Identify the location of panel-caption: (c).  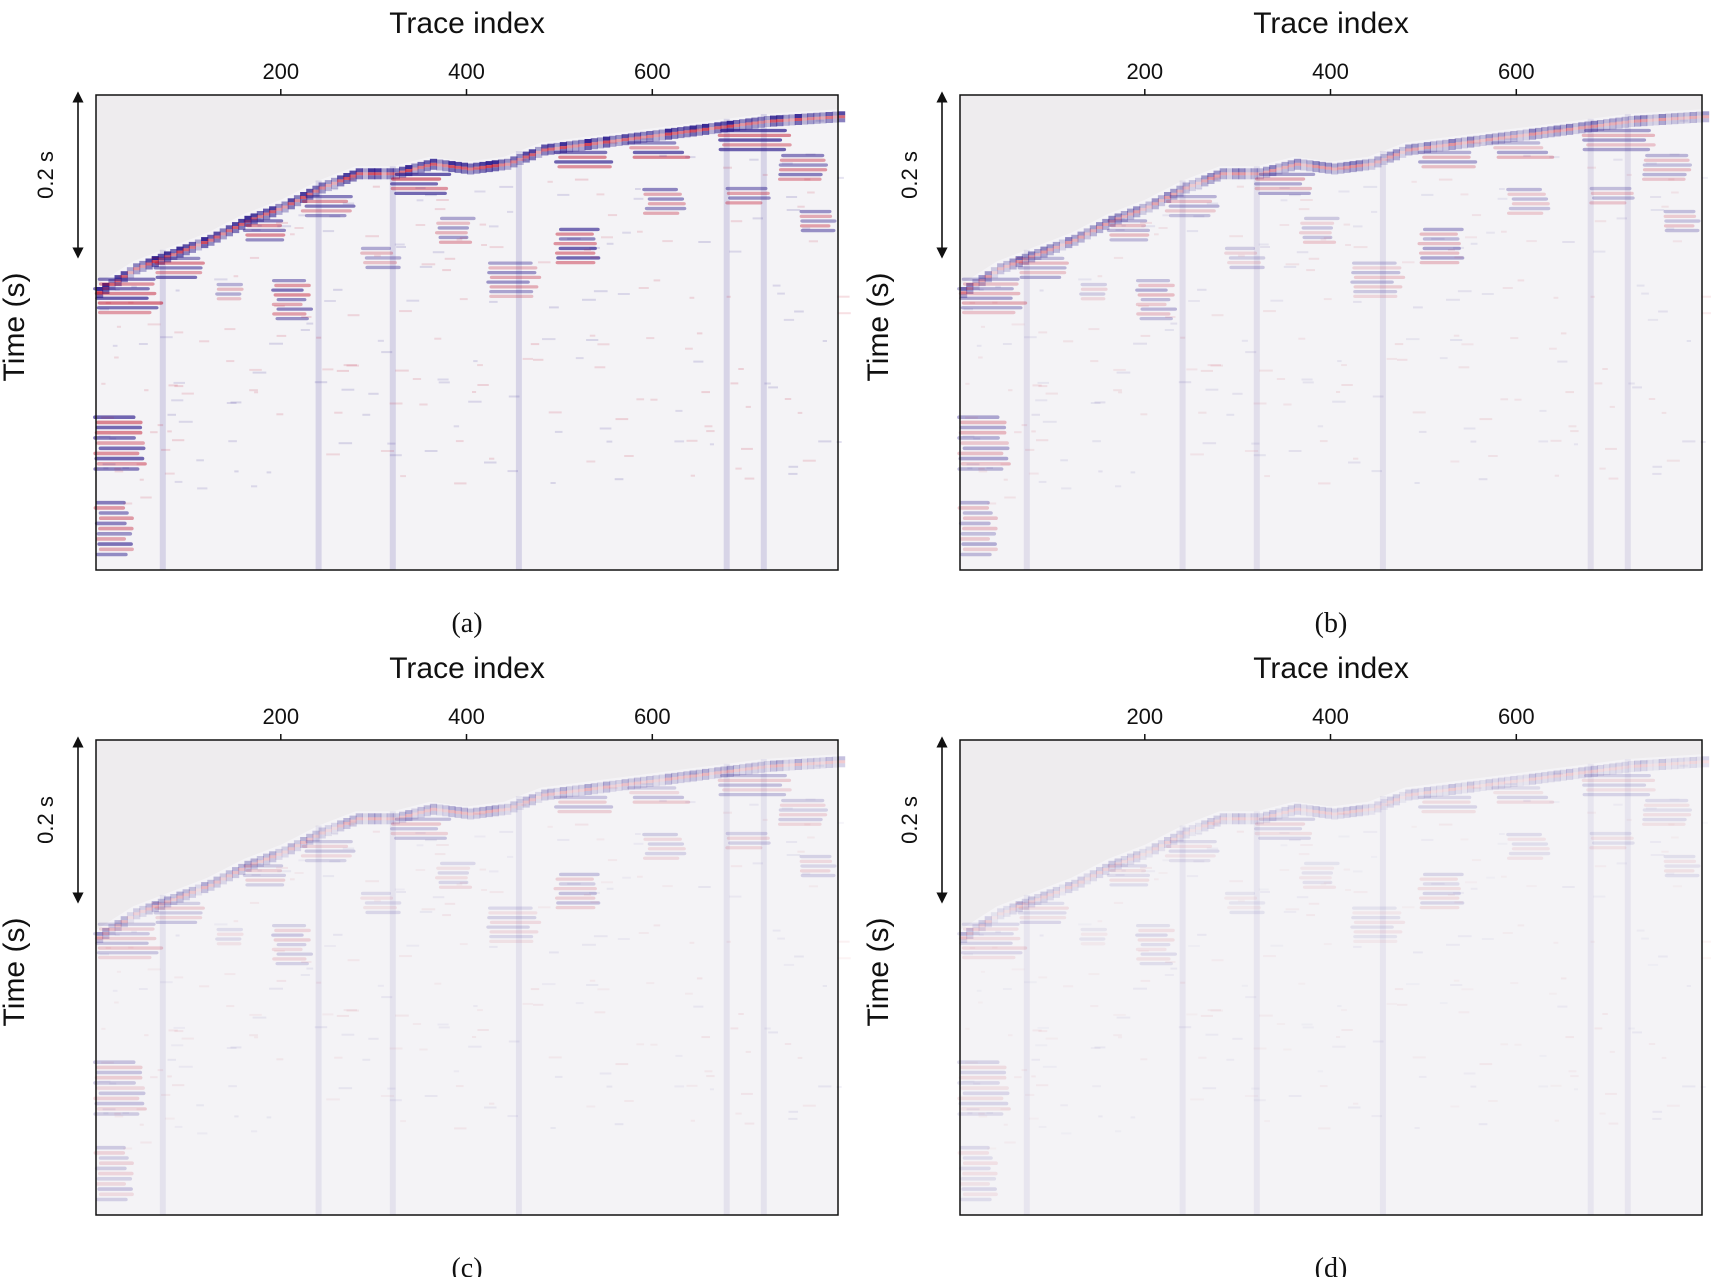
(466, 1265).